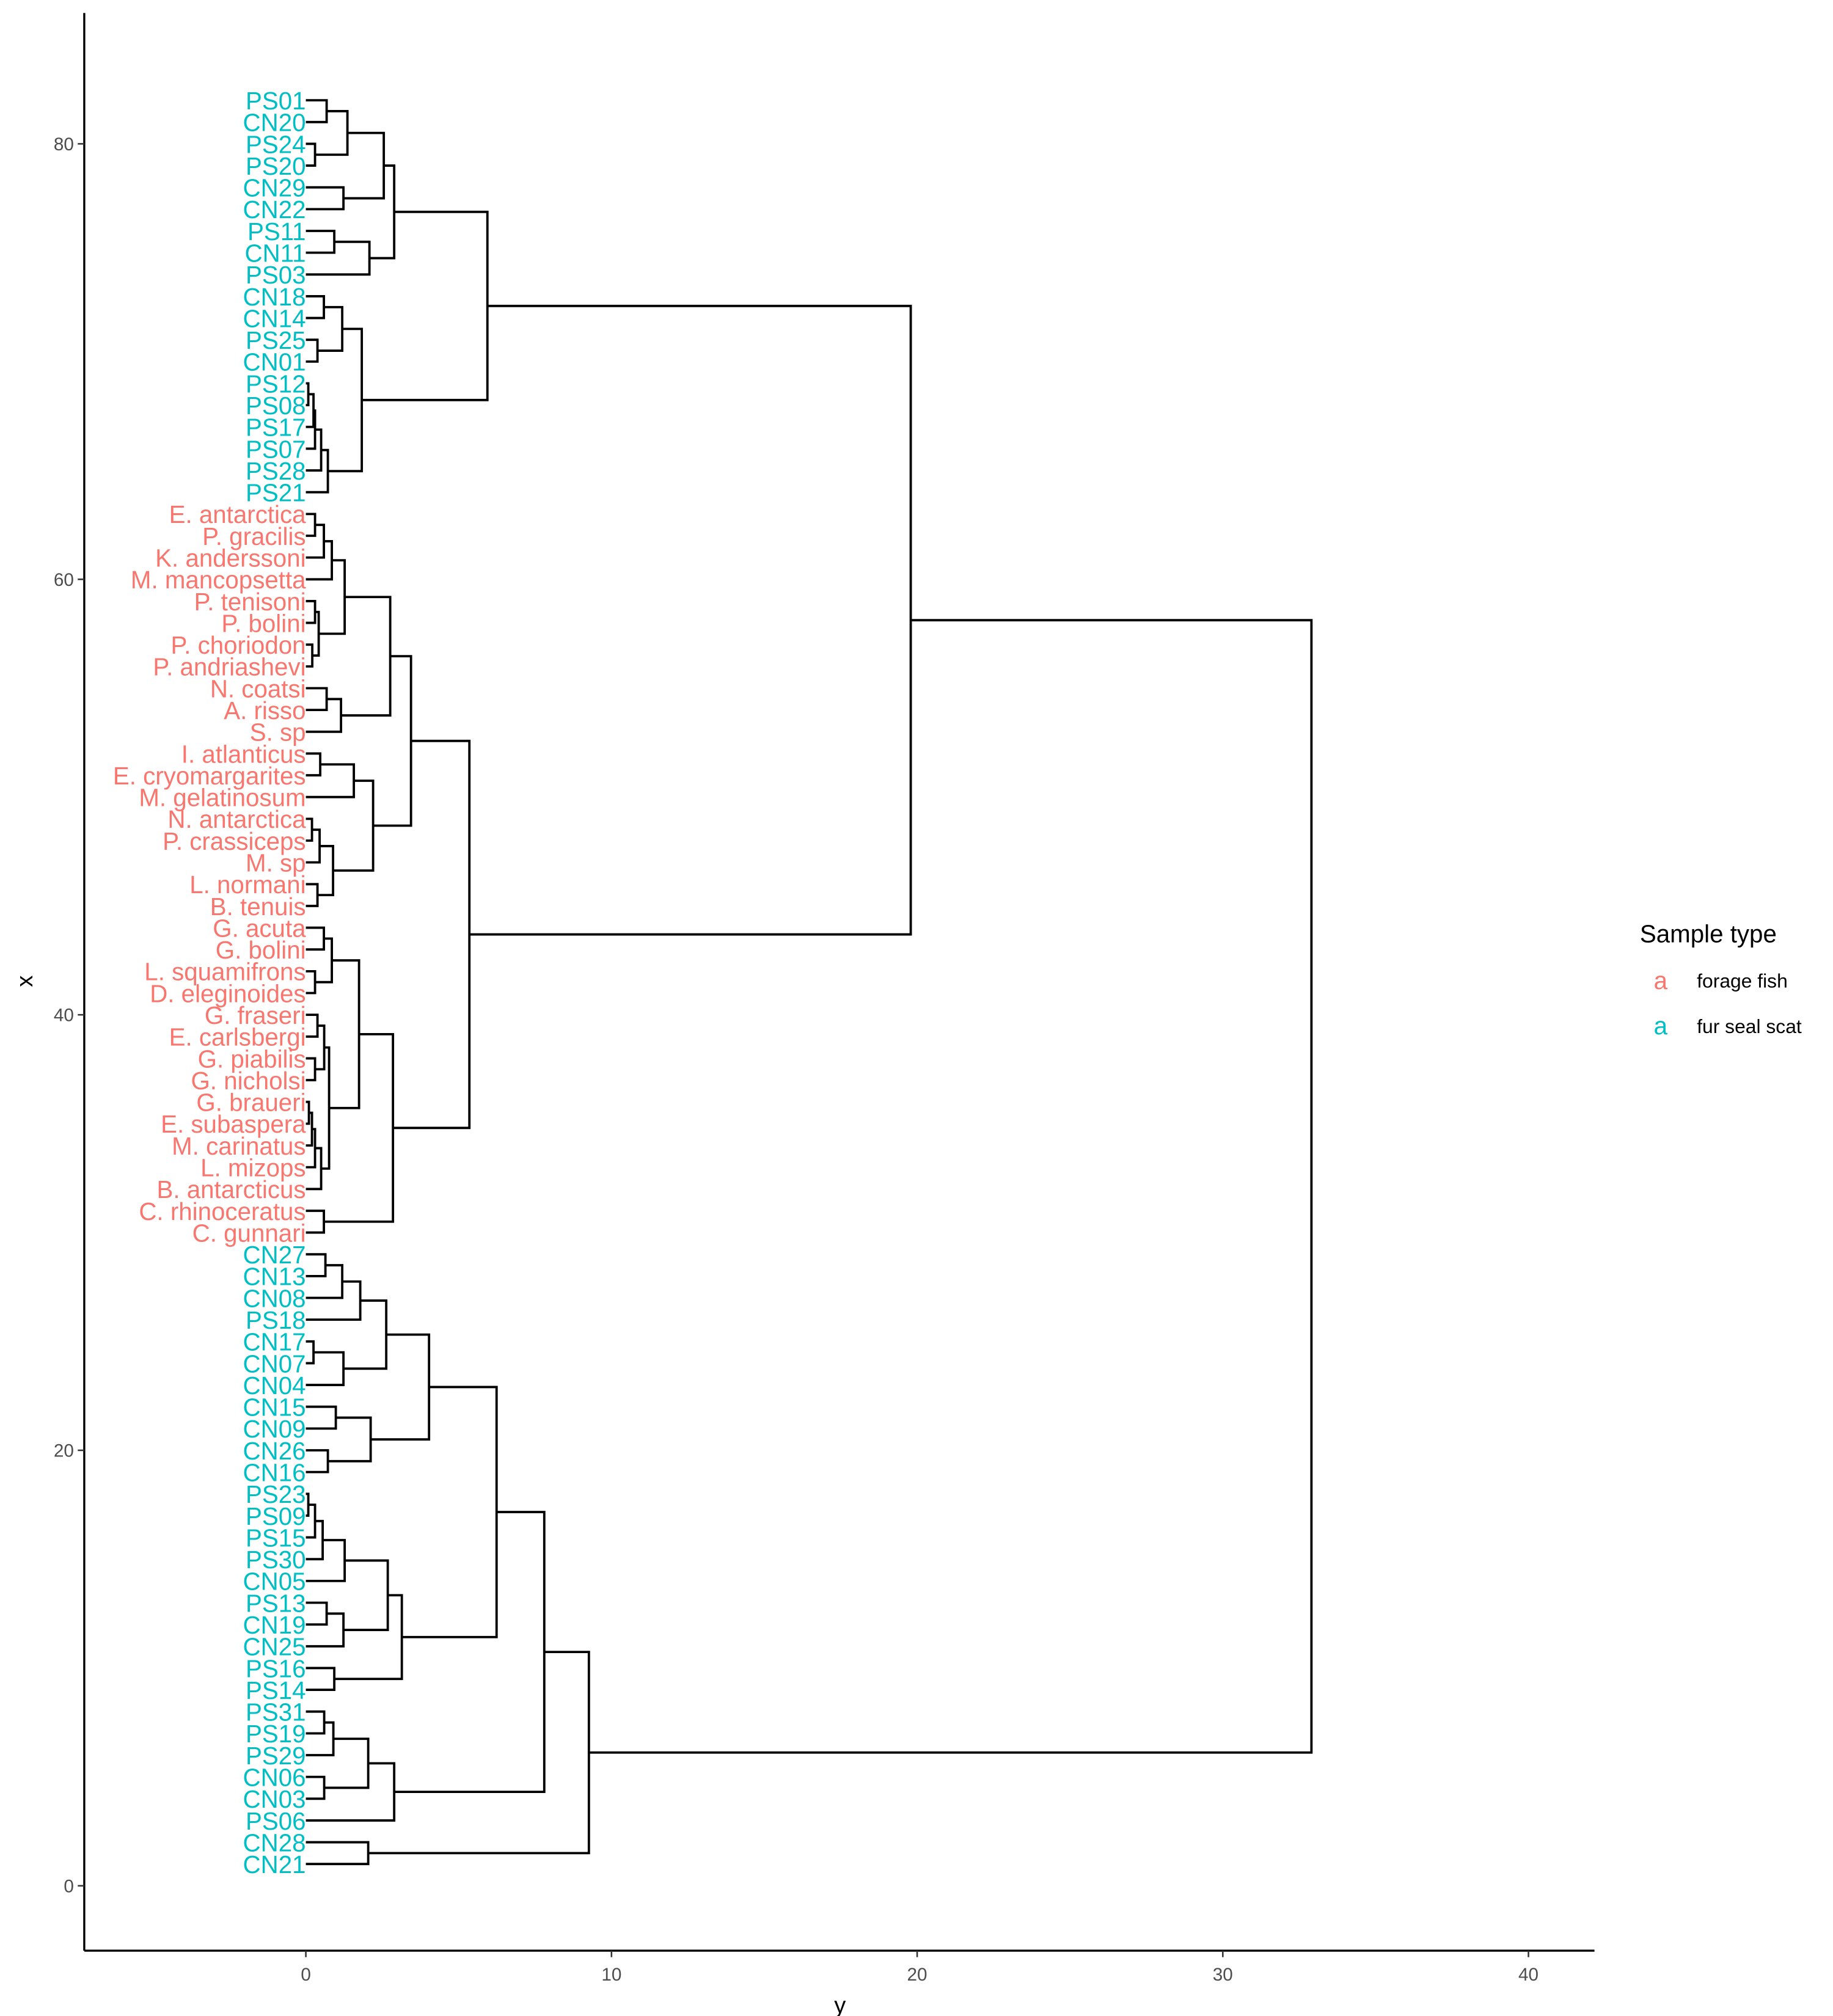 The image size is (1833, 2016). What do you see at coordinates (276, 1494) in the screenshot?
I see `leaf-label: PS23` at bounding box center [276, 1494].